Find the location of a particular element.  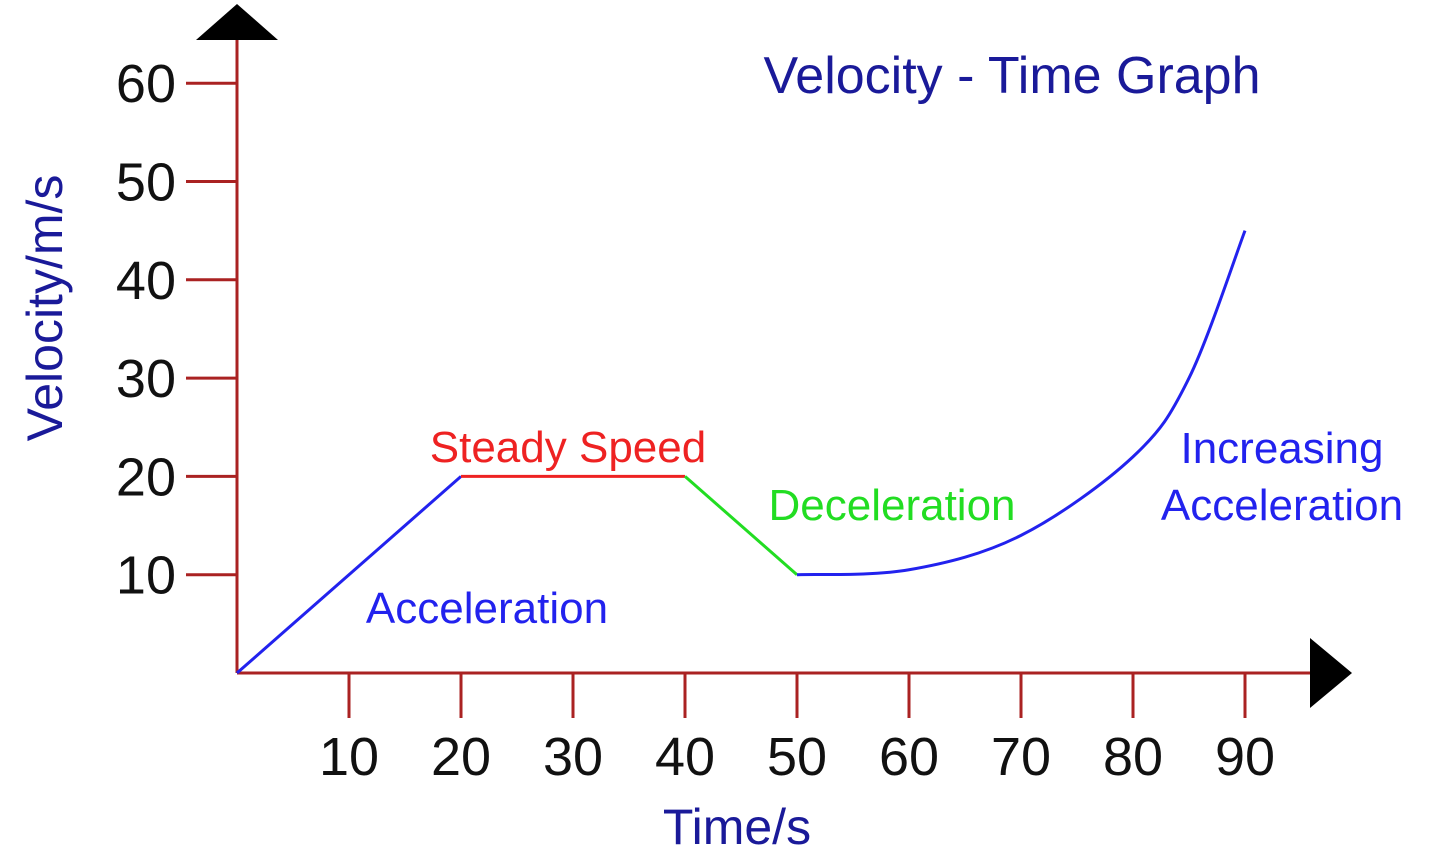

segment-increasing-acceleration is located at coordinates (1021, 403).